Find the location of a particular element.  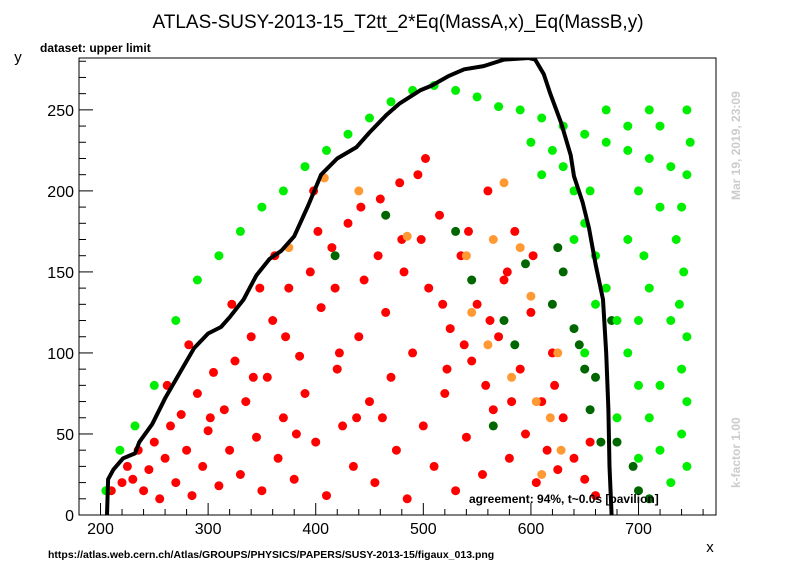

x-tick-labels: 200 300 400 500 600 700 is located at coordinates (369, 529).